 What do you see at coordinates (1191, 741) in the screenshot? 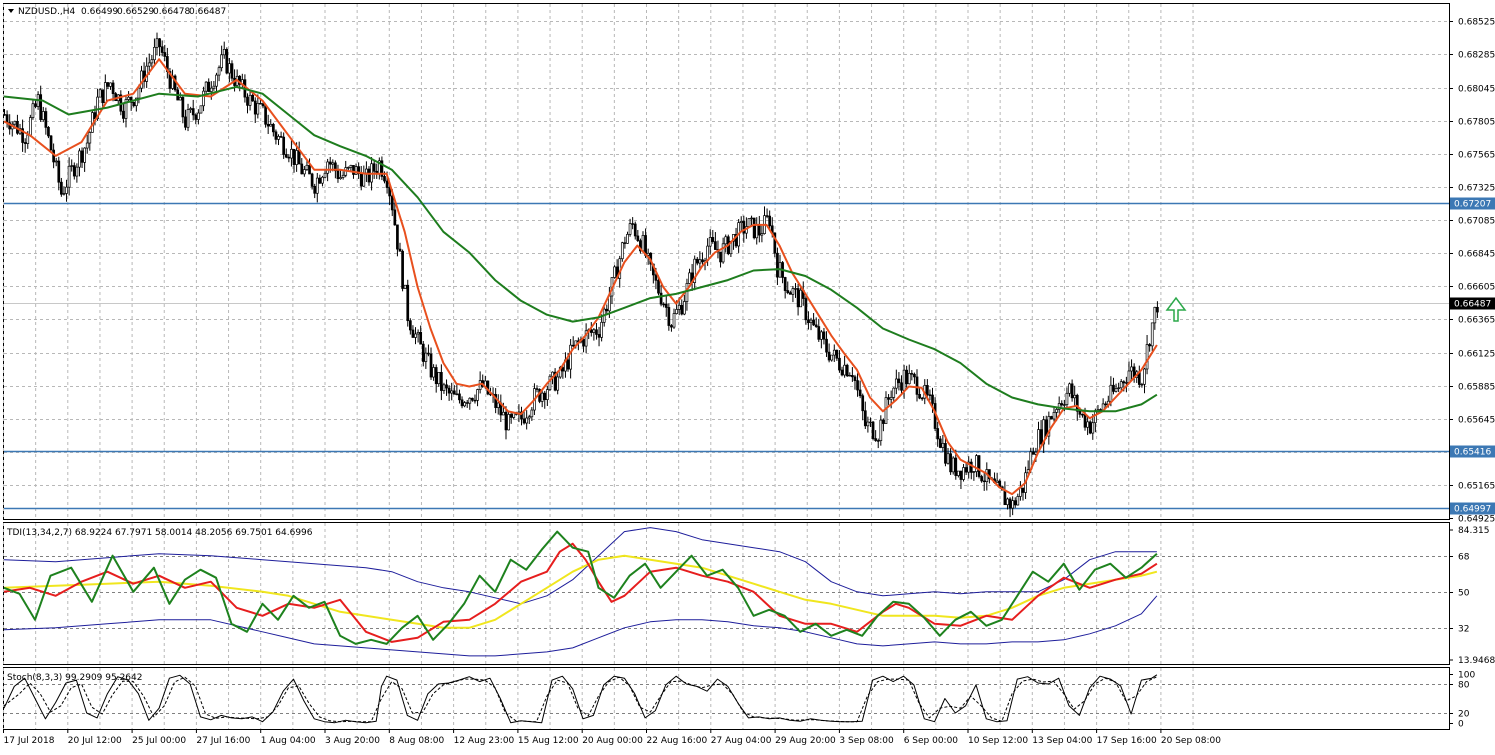
I see `x-tick-label: 20 Sep 08:00` at bounding box center [1191, 741].